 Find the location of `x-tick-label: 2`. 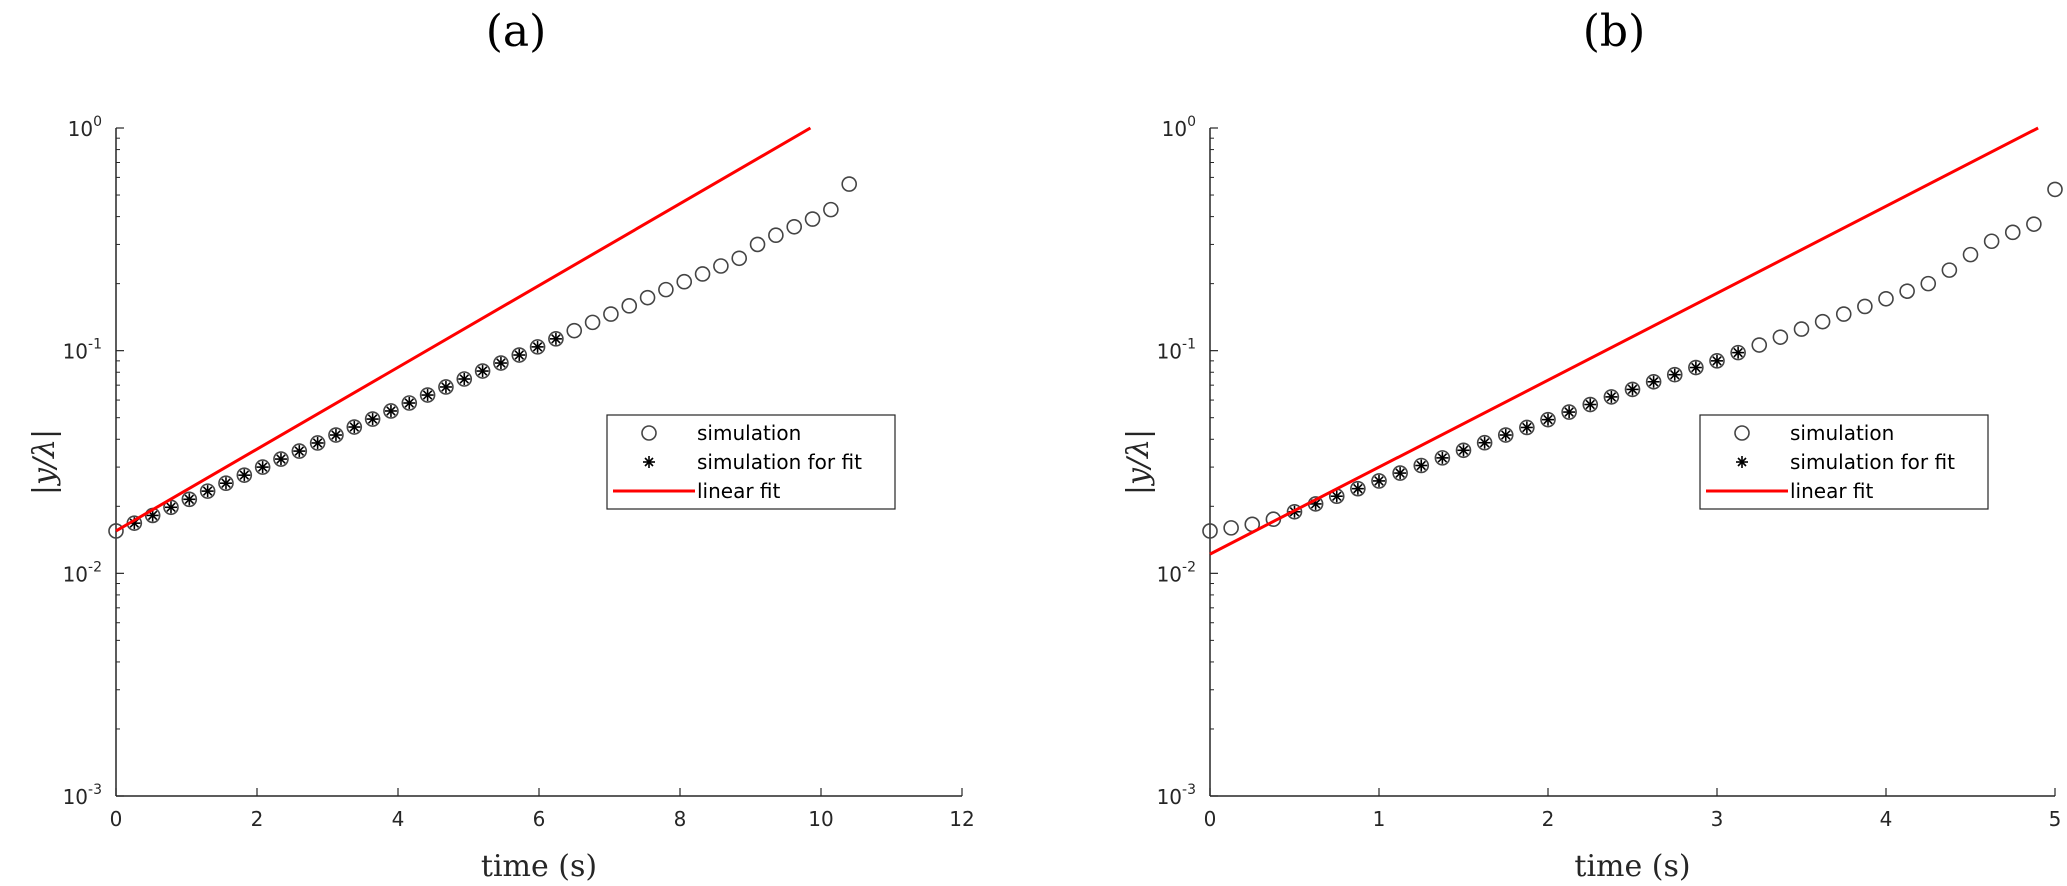

x-tick-label: 2 is located at coordinates (257, 819).